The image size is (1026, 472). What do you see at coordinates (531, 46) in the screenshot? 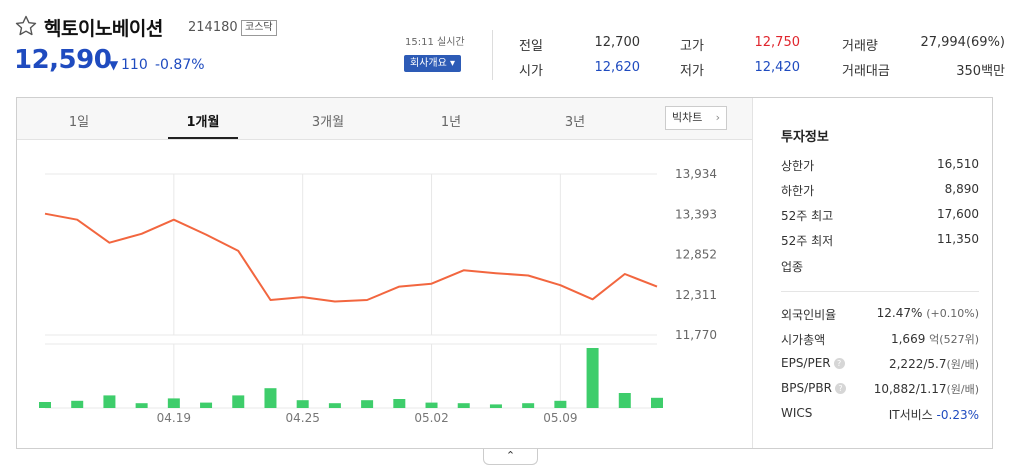
I see `prev-close-label: 전일` at bounding box center [531, 46].